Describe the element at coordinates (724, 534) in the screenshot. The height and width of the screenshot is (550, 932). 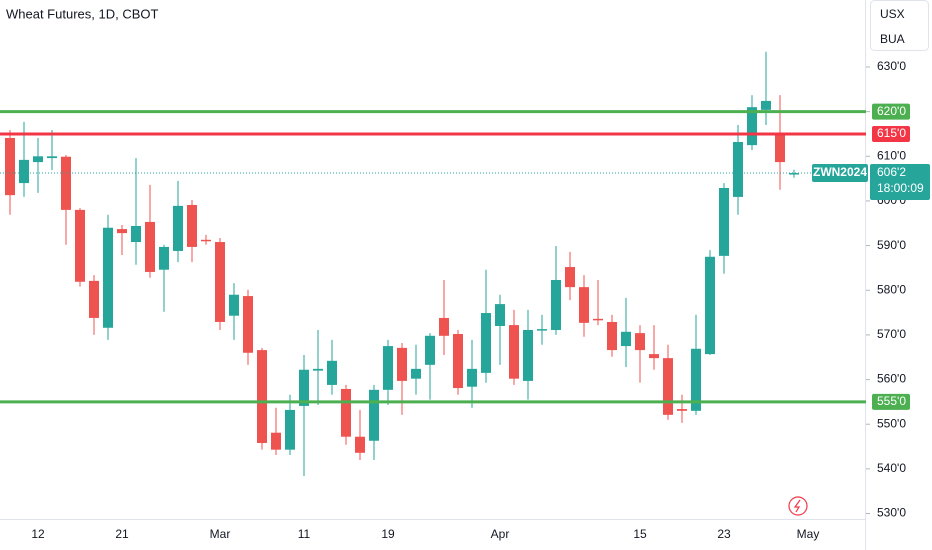
I see `x-tick-label: 23` at that location.